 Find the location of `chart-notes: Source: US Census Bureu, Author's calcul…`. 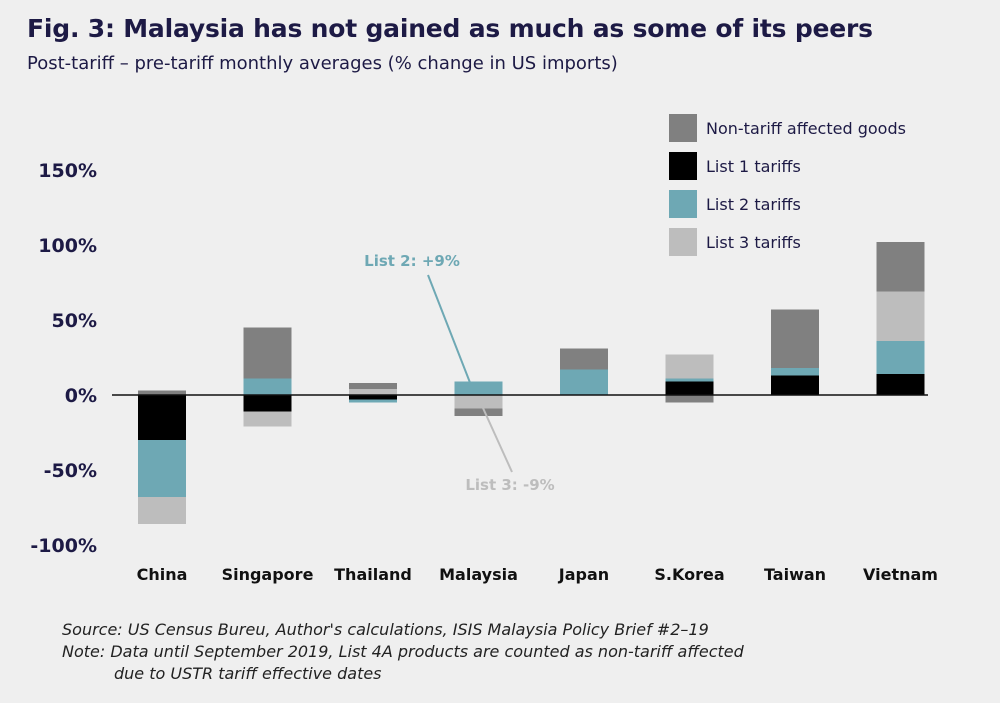

chart-notes: Source: US Census Bureu, Author's calcul… is located at coordinates (403, 652).